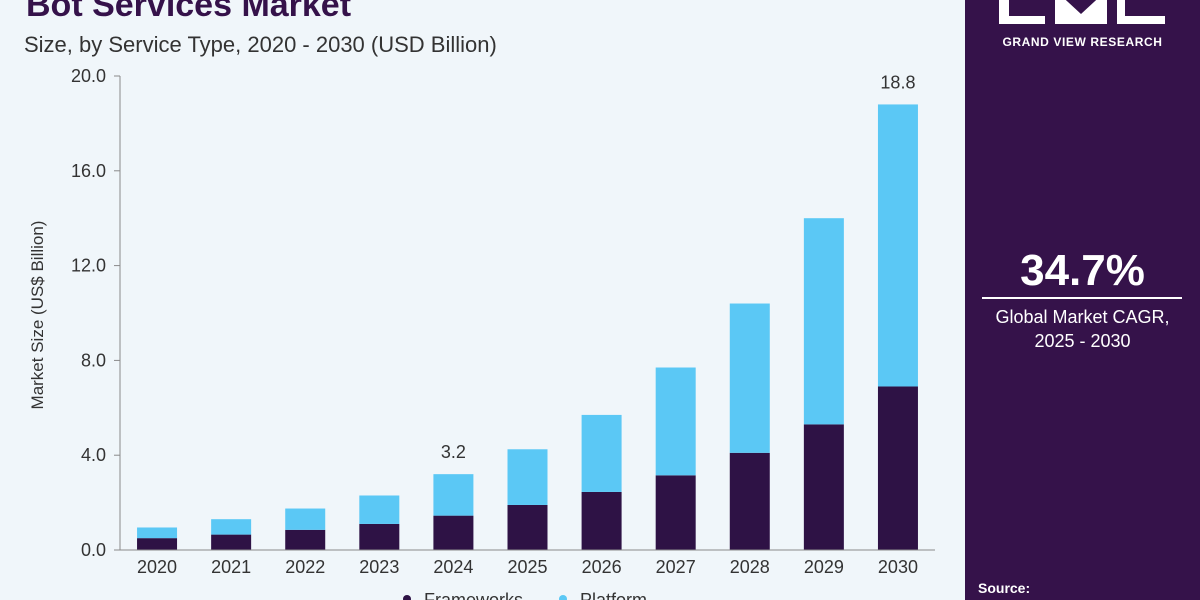  What do you see at coordinates (602, 567) in the screenshot?
I see `x-tick-label: 2026` at bounding box center [602, 567].